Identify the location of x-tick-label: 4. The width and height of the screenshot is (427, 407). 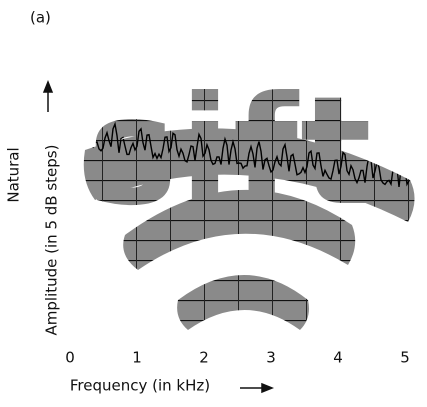
(338, 358).